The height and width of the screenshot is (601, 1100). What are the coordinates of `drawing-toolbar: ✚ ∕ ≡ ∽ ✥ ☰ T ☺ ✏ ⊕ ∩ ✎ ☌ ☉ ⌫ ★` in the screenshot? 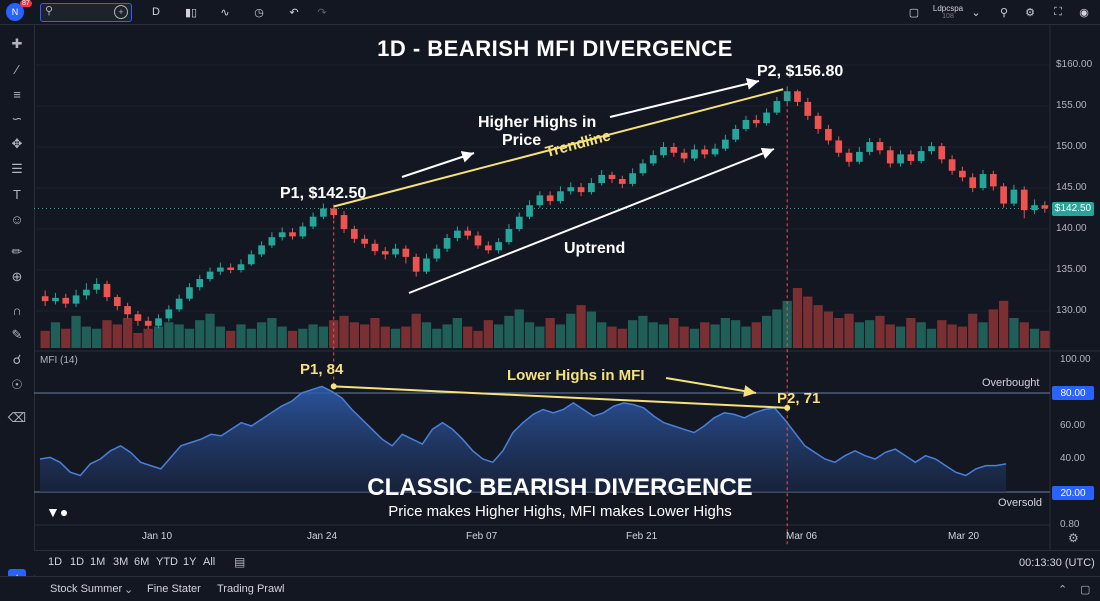 It's located at (17, 312).